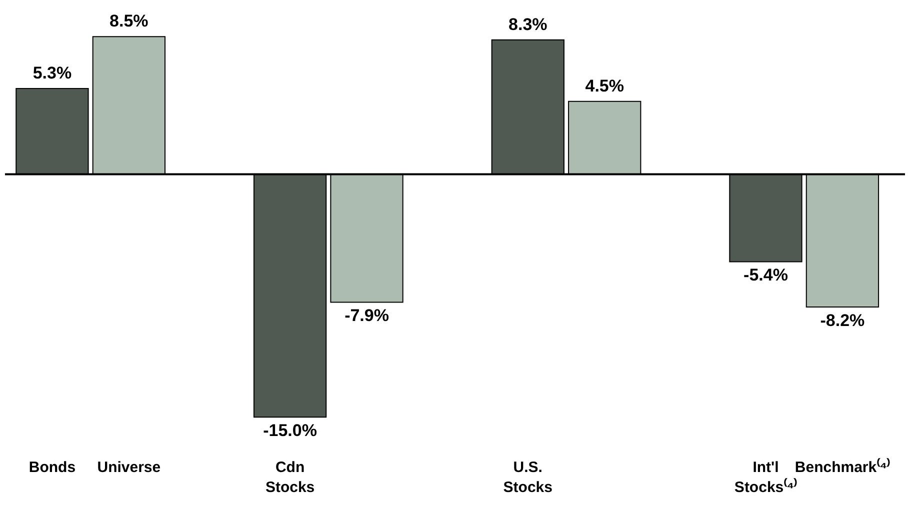 Image resolution: width=911 pixels, height=514 pixels. What do you see at coordinates (290, 477) in the screenshot?
I see `x-tick-label: Cdn Stocks` at bounding box center [290, 477].